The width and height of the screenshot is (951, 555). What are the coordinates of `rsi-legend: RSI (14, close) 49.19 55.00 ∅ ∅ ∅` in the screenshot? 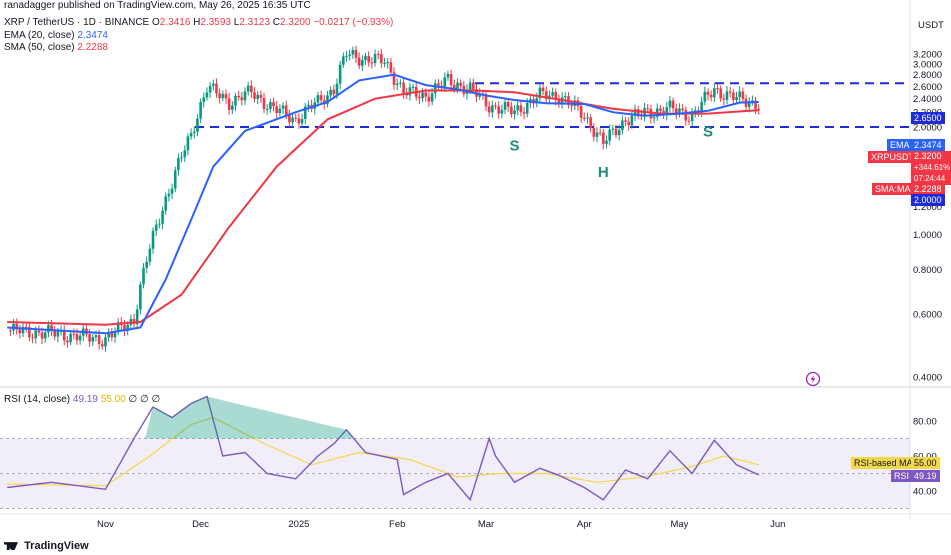 It's located at (82, 399).